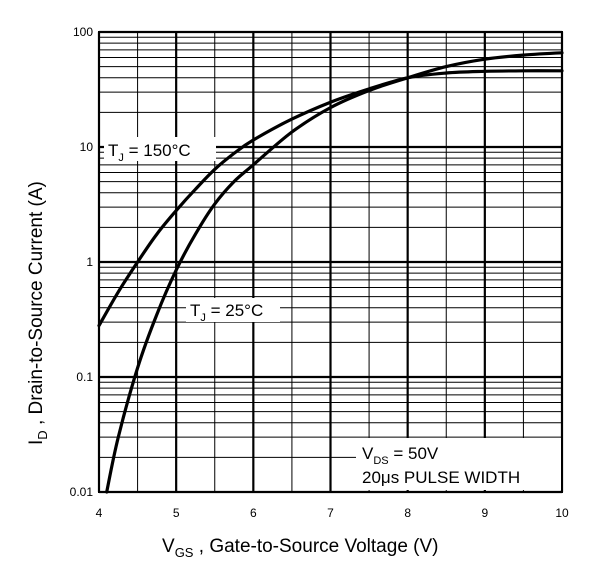 The image size is (596, 575). I want to click on x-tick-label: 5, so click(176, 513).